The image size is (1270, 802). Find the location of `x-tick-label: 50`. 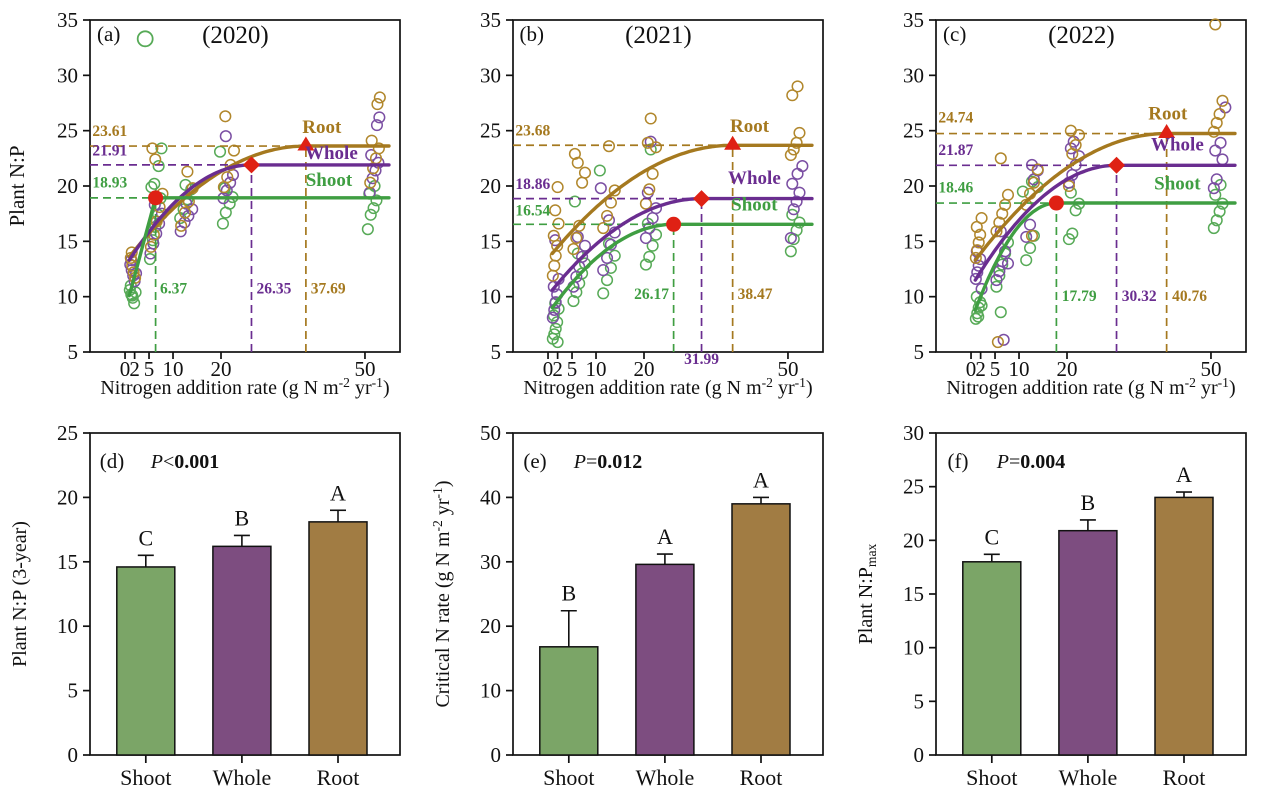

x-tick-label: 50 is located at coordinates (1210, 369).